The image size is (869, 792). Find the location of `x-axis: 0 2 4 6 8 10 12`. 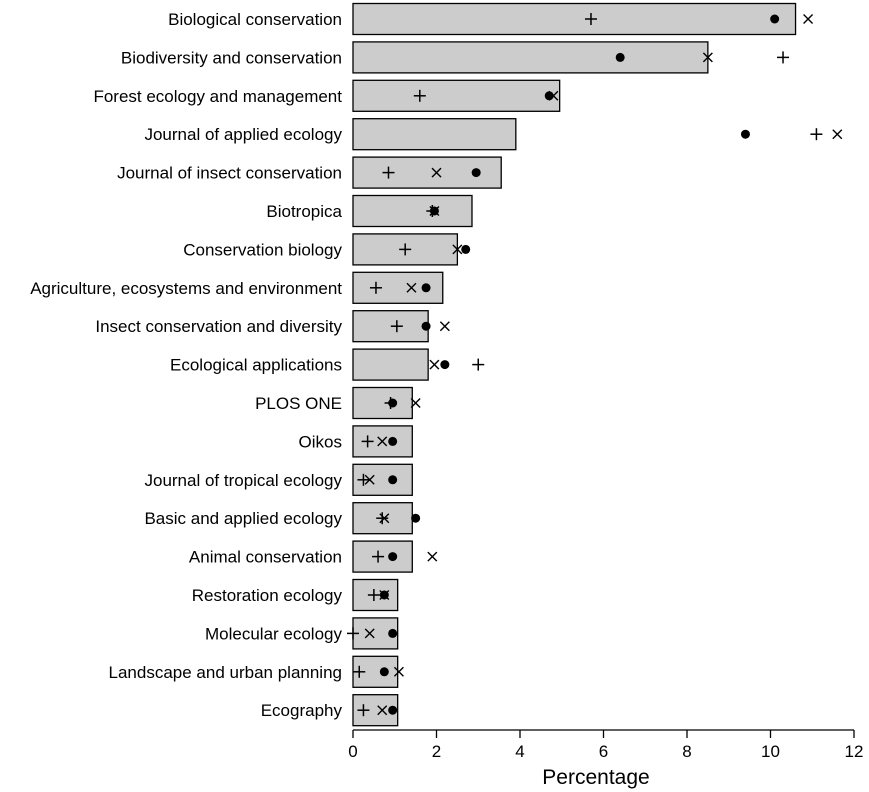

x-axis: 0 2 4 6 8 10 12 is located at coordinates (606, 745).